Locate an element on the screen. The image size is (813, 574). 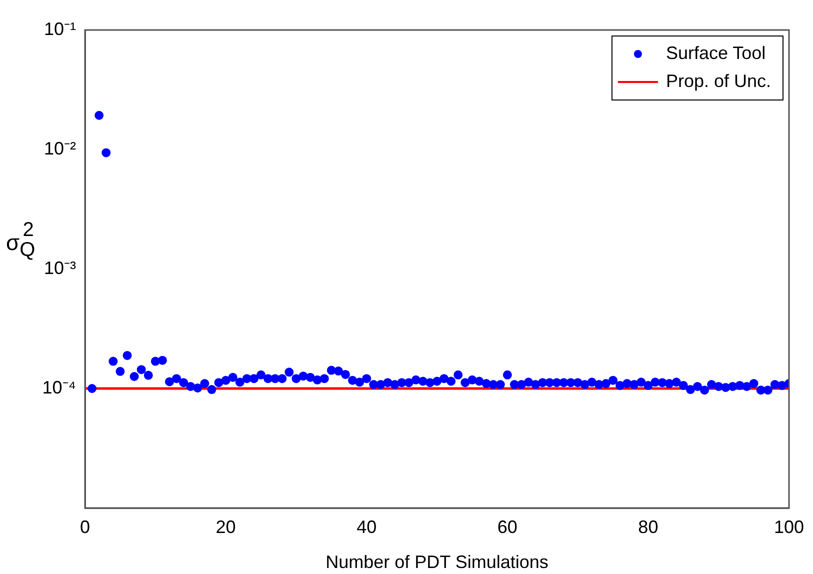
x-tick-label: 0 is located at coordinates (85, 526).